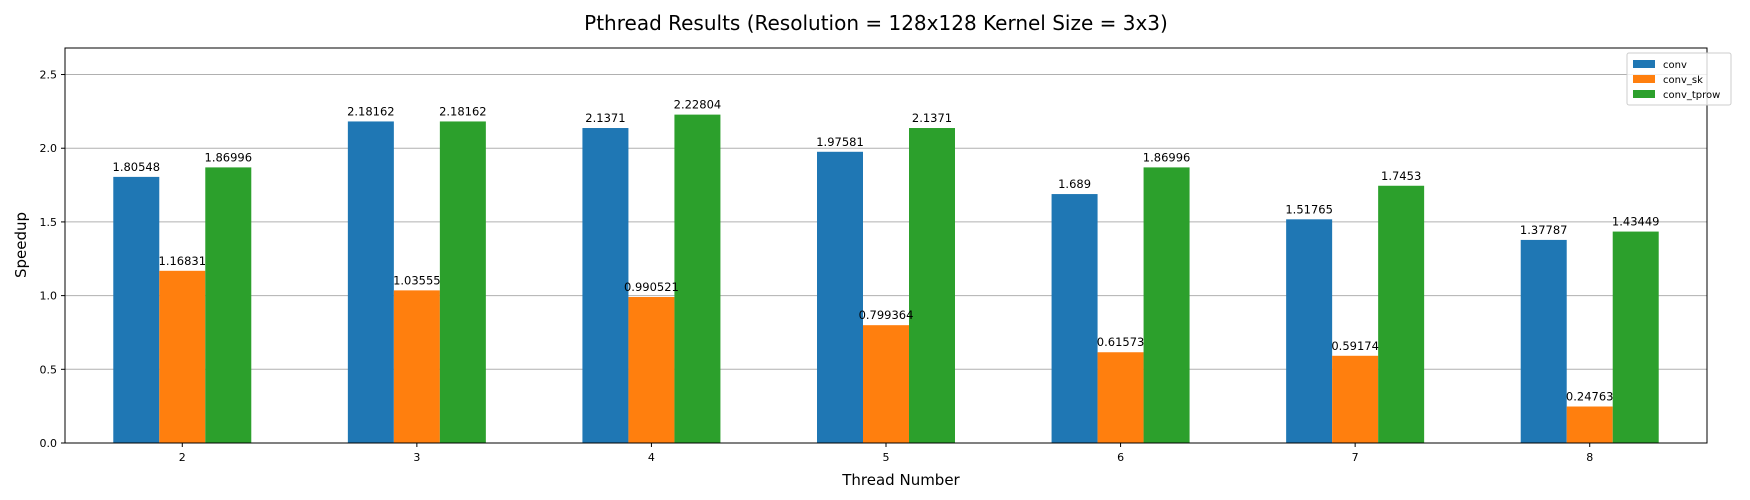 This screenshot has height=500, width=1750. What do you see at coordinates (416, 457) in the screenshot?
I see `x-tick-label: 3` at bounding box center [416, 457].